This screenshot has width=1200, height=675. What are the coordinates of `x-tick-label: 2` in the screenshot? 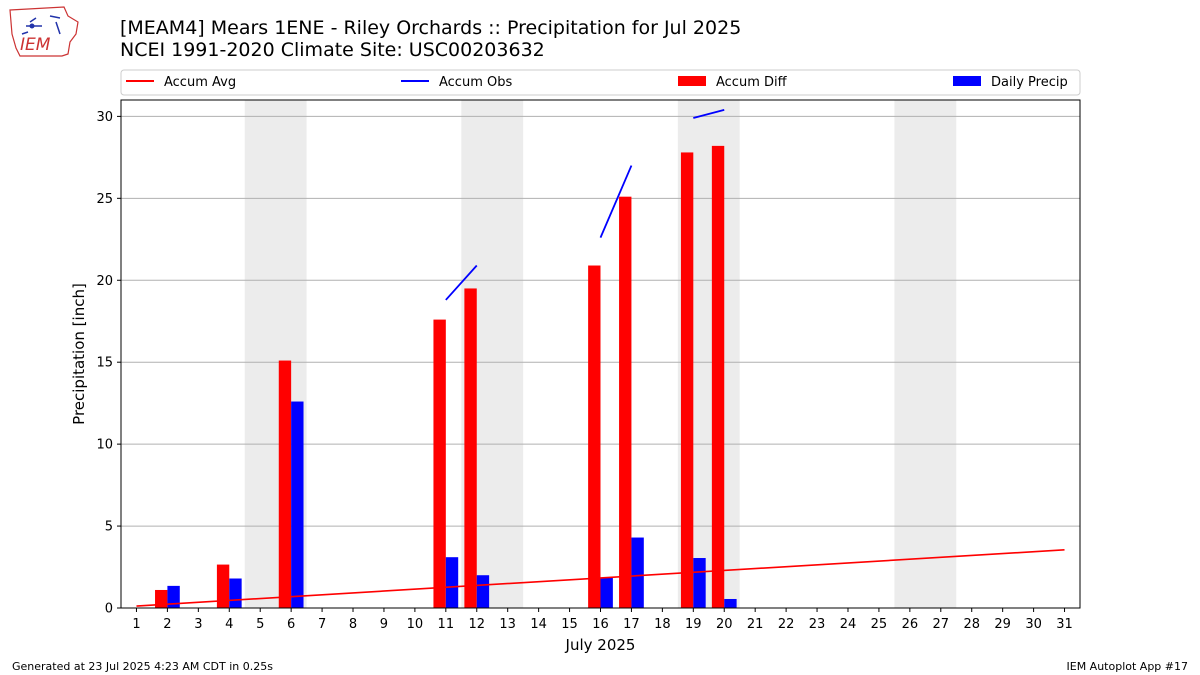 It's located at (167, 624).